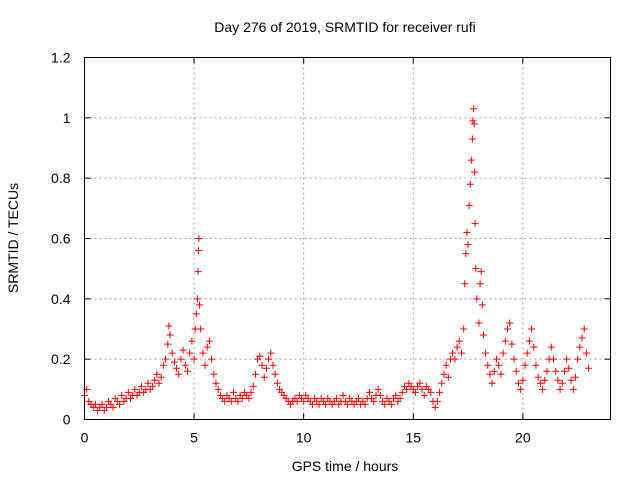 Image resolution: width=640 pixels, height=480 pixels. What do you see at coordinates (13, 238) in the screenshot?
I see `y-axis-label: SRMTID / TECUs` at bounding box center [13, 238].